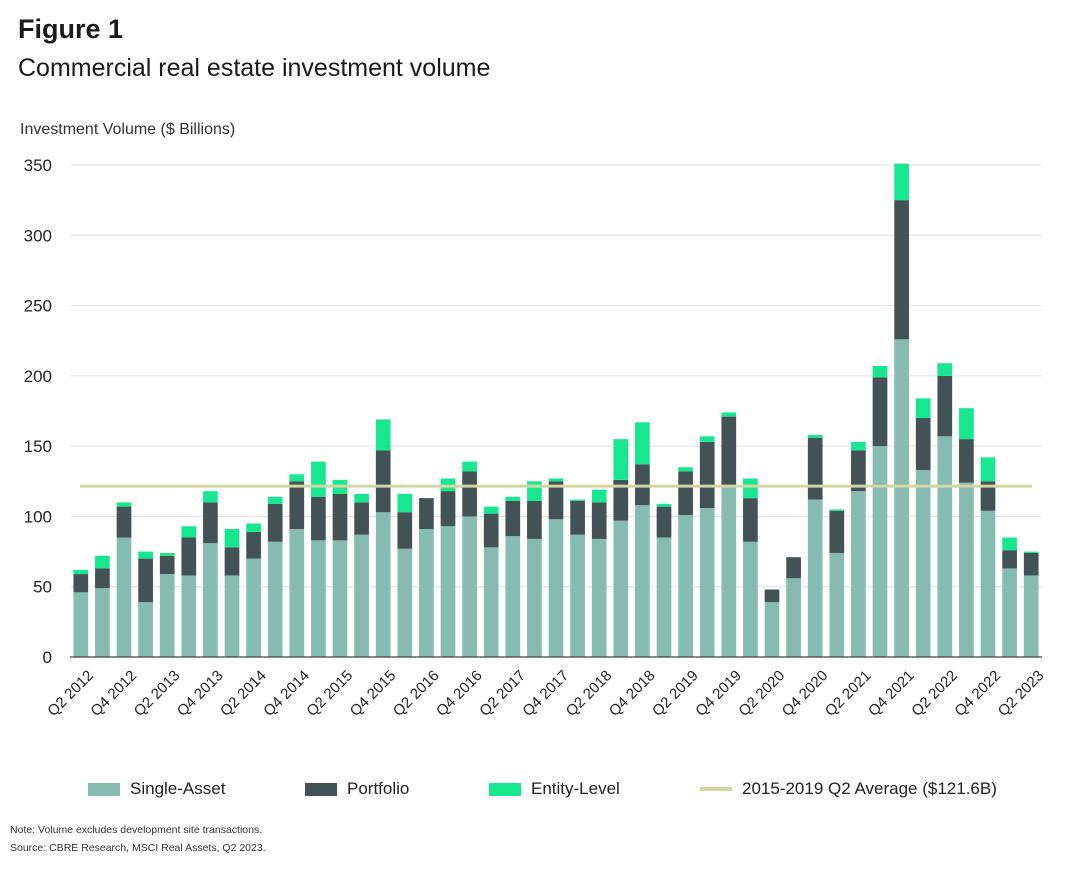 This screenshot has height=872, width=1086. Describe the element at coordinates (545, 693) in the screenshot. I see `x-tick-label: Q4 2017` at that location.